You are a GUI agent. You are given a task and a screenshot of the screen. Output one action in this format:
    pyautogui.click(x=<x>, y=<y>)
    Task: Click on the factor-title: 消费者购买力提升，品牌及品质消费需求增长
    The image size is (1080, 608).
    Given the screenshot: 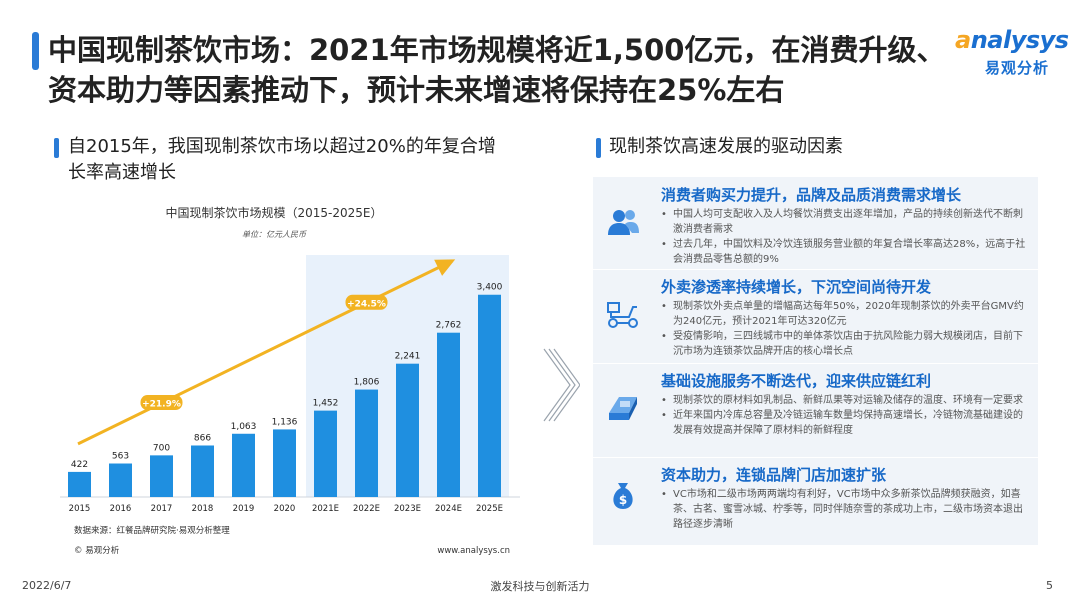 What is the action you would take?
    pyautogui.click(x=811, y=195)
    